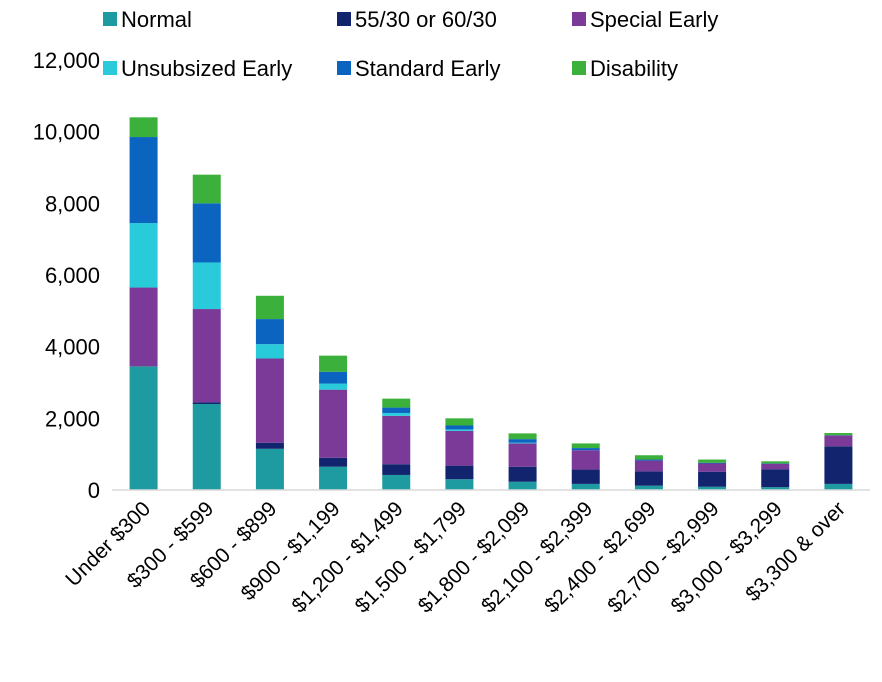 The width and height of the screenshot is (882, 682). I want to click on legend-label: 55/30 or 60/30, so click(426, 19).